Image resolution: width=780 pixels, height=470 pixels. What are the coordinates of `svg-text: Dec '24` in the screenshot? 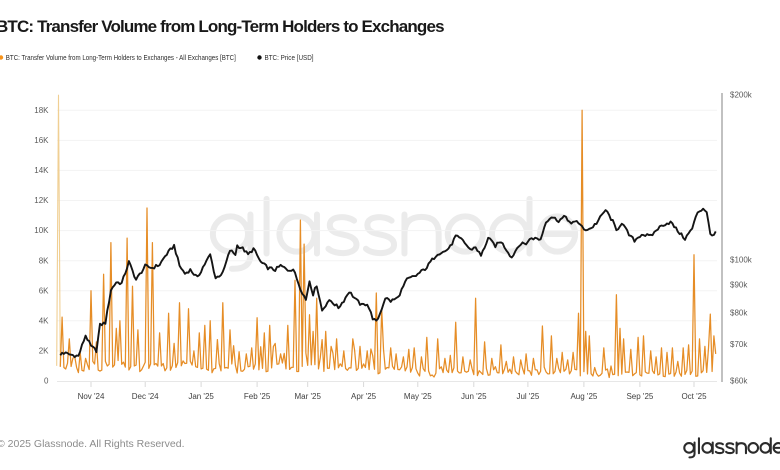 It's located at (145, 396).